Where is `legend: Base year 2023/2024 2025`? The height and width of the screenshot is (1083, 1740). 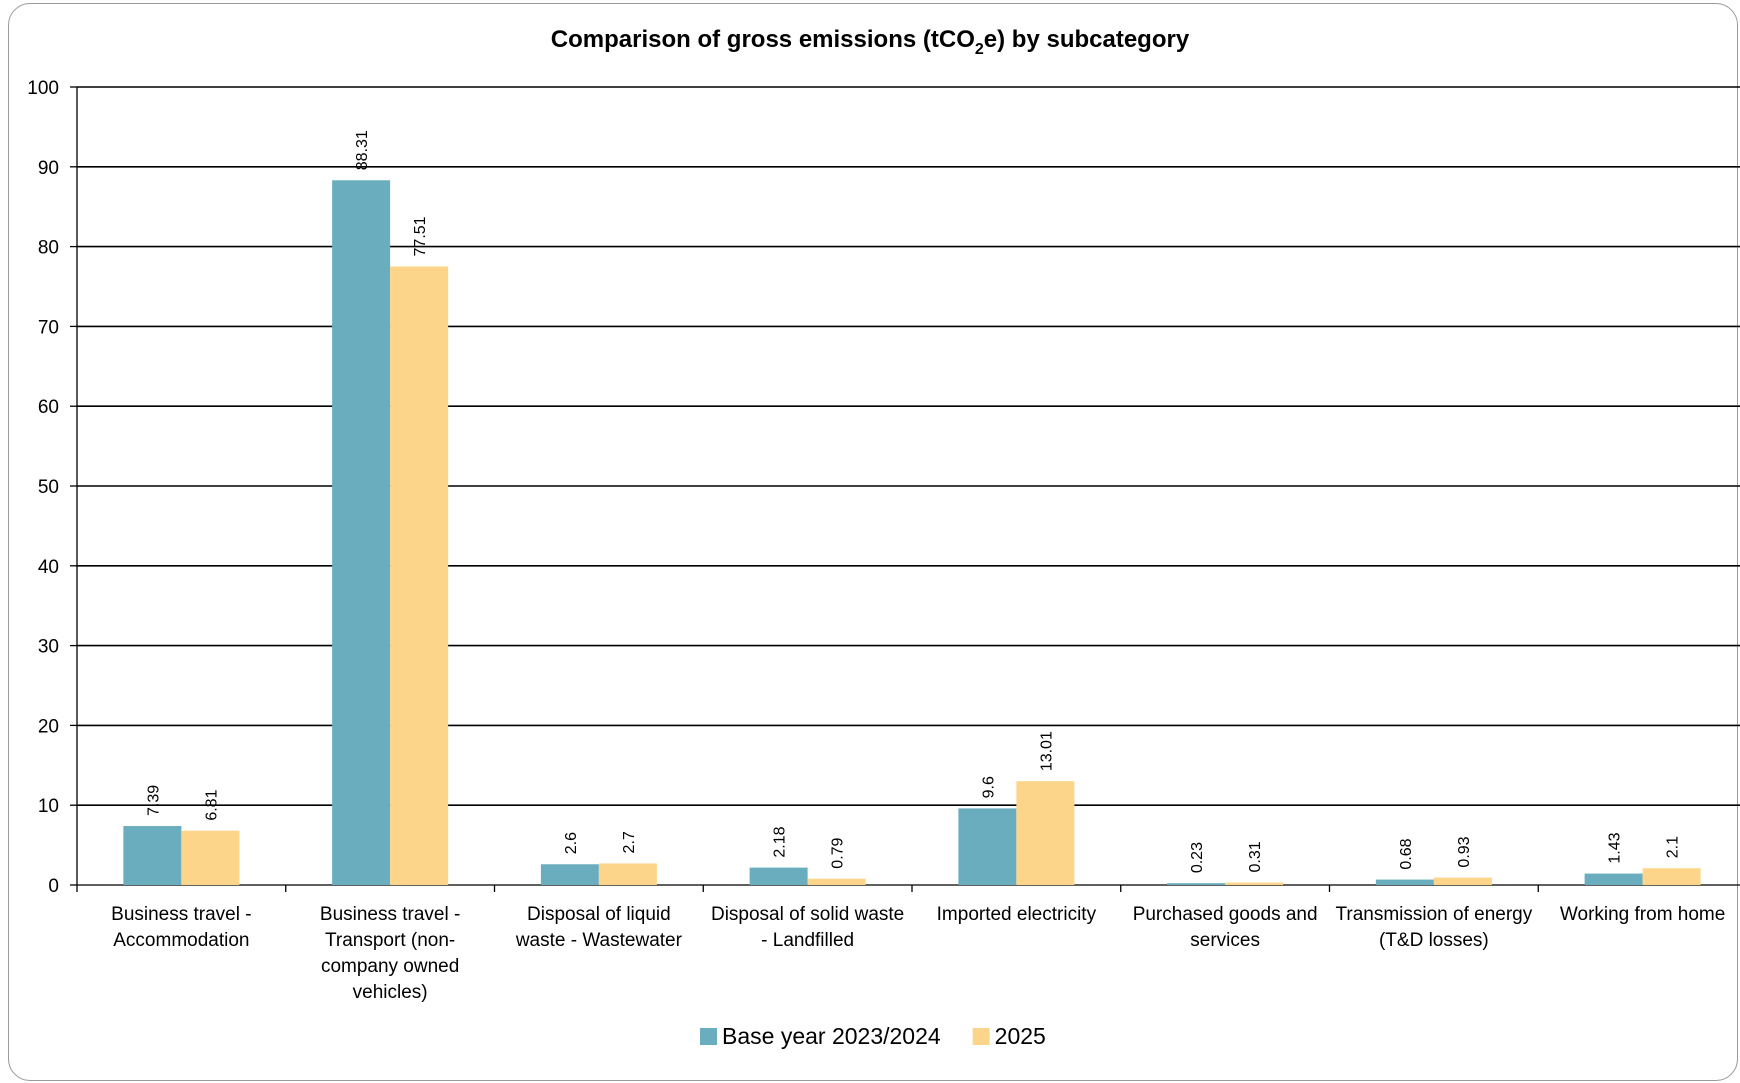
legend: Base year 2023/2024 2025 is located at coordinates (873, 1036).